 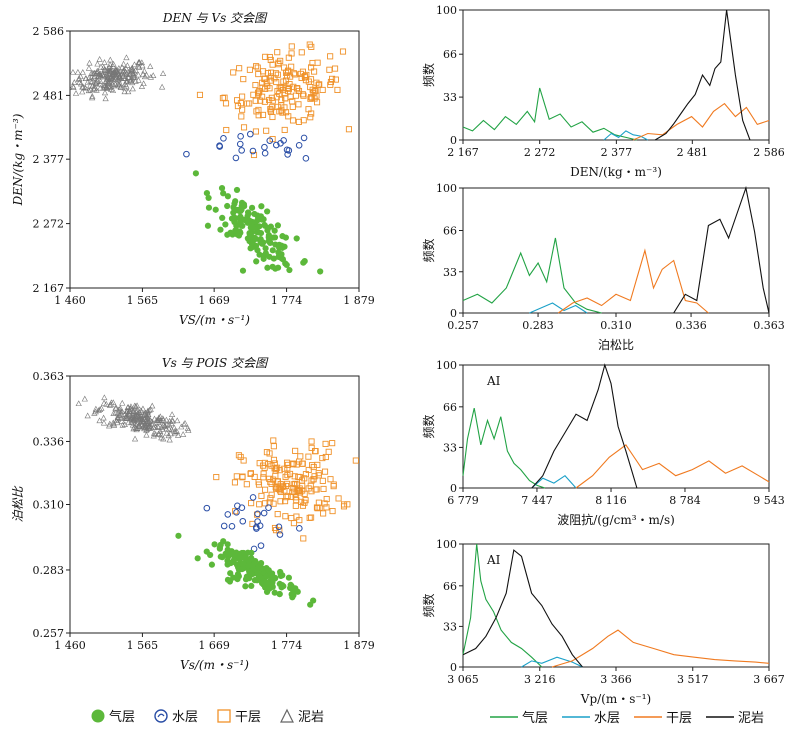 What do you see at coordinates (633, 281) in the screenshot?
I see `hist-pois-series-dry` at bounding box center [633, 281].